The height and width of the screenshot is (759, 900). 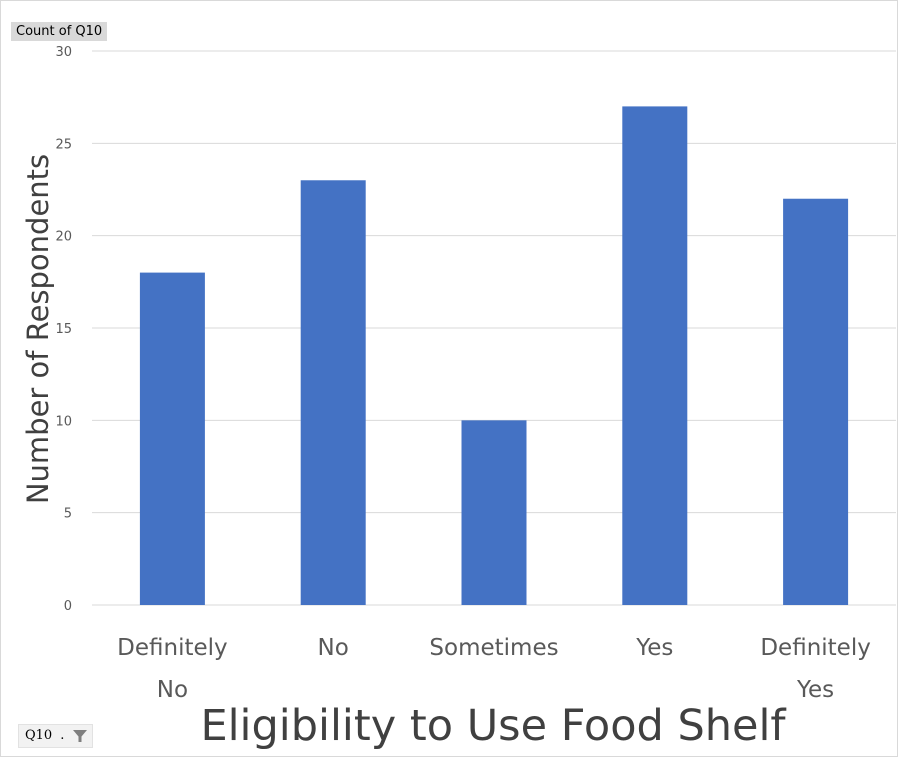 I want to click on y-tick-label: 5, so click(x=68, y=514).